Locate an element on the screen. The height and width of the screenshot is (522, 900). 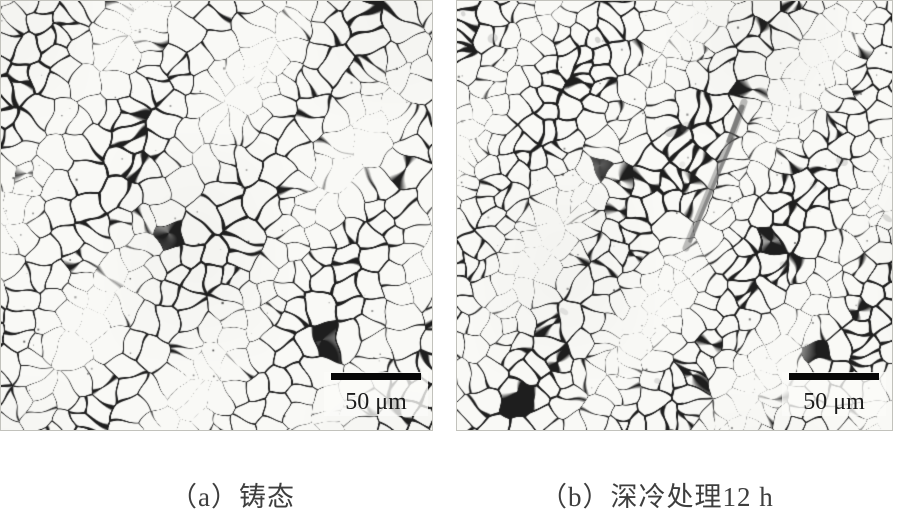
scale-bar-label-a: 50 μm is located at coordinates (376, 402).